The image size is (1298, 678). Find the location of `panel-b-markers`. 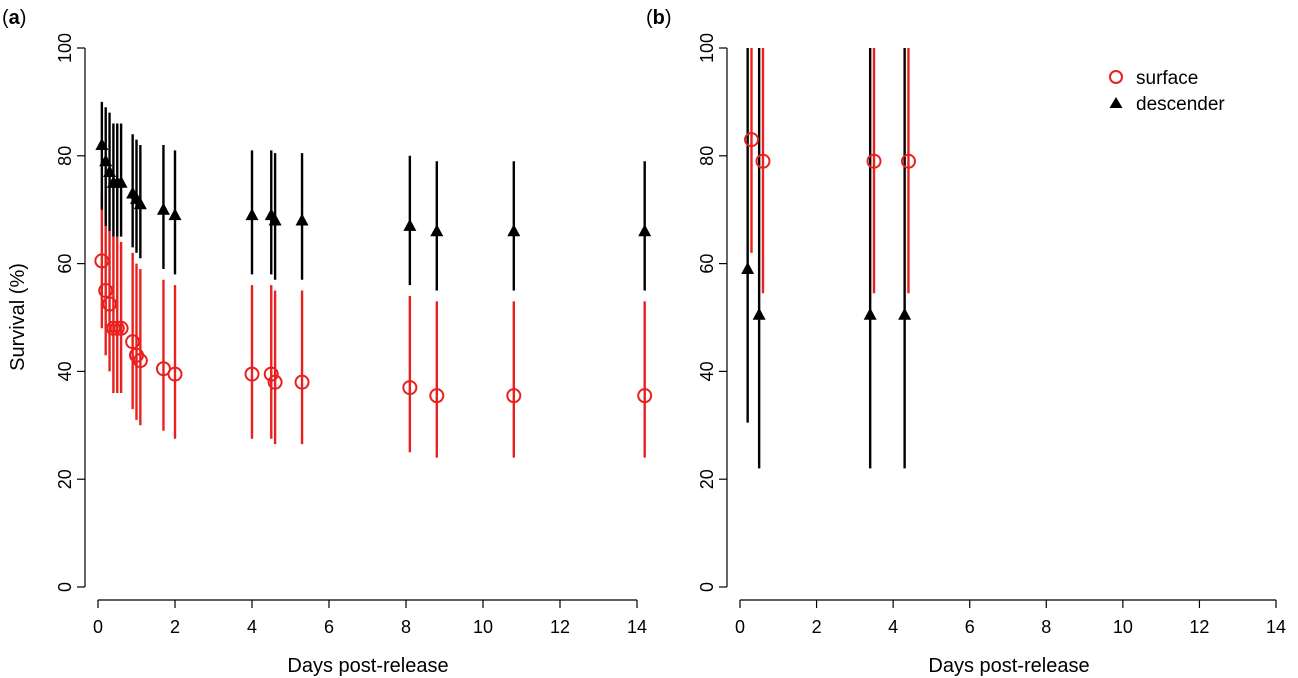

panel-b-markers is located at coordinates (828, 226).